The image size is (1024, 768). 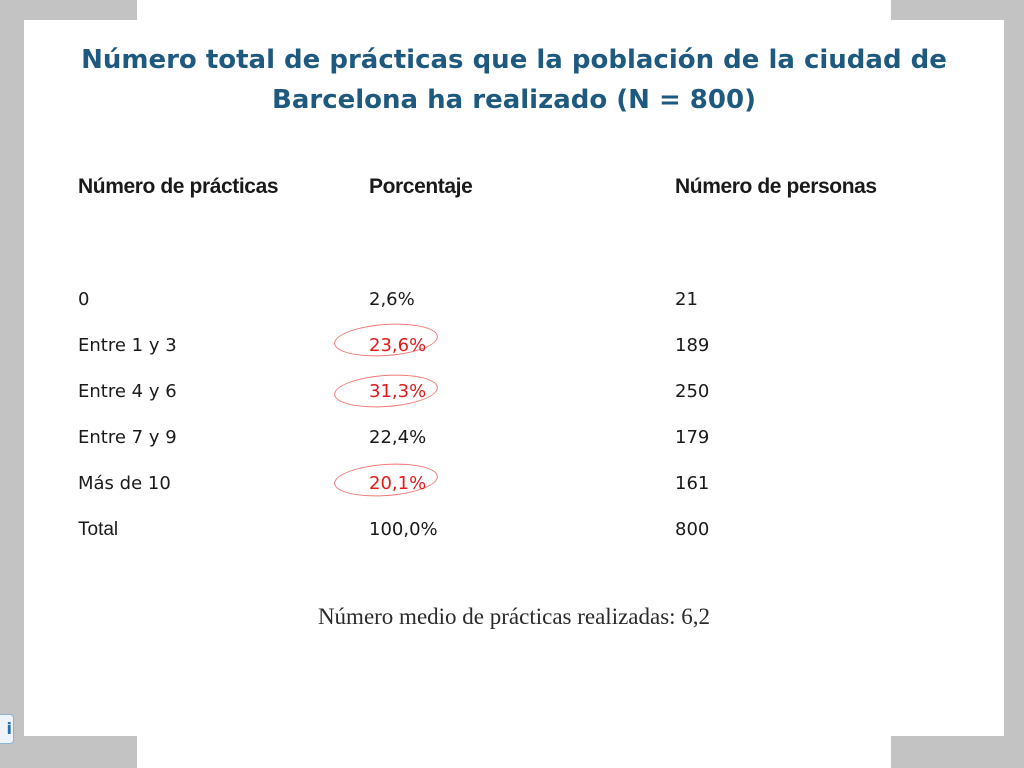 I want to click on row-2-practicas: Entre 4 y 6, so click(x=127, y=391).